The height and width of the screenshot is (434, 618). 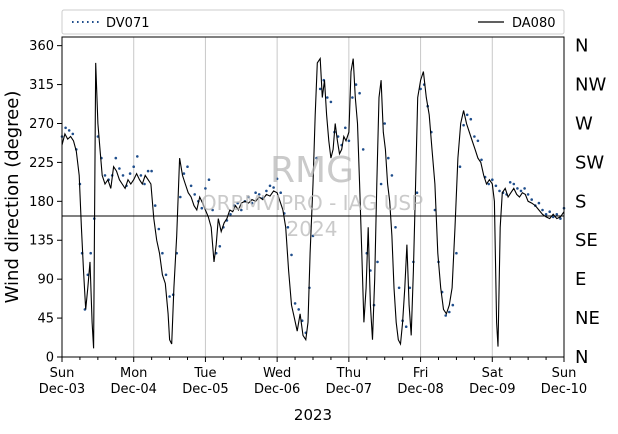 What do you see at coordinates (492, 373) in the screenshot?
I see `x-tick-day-6: Sat` at bounding box center [492, 373].